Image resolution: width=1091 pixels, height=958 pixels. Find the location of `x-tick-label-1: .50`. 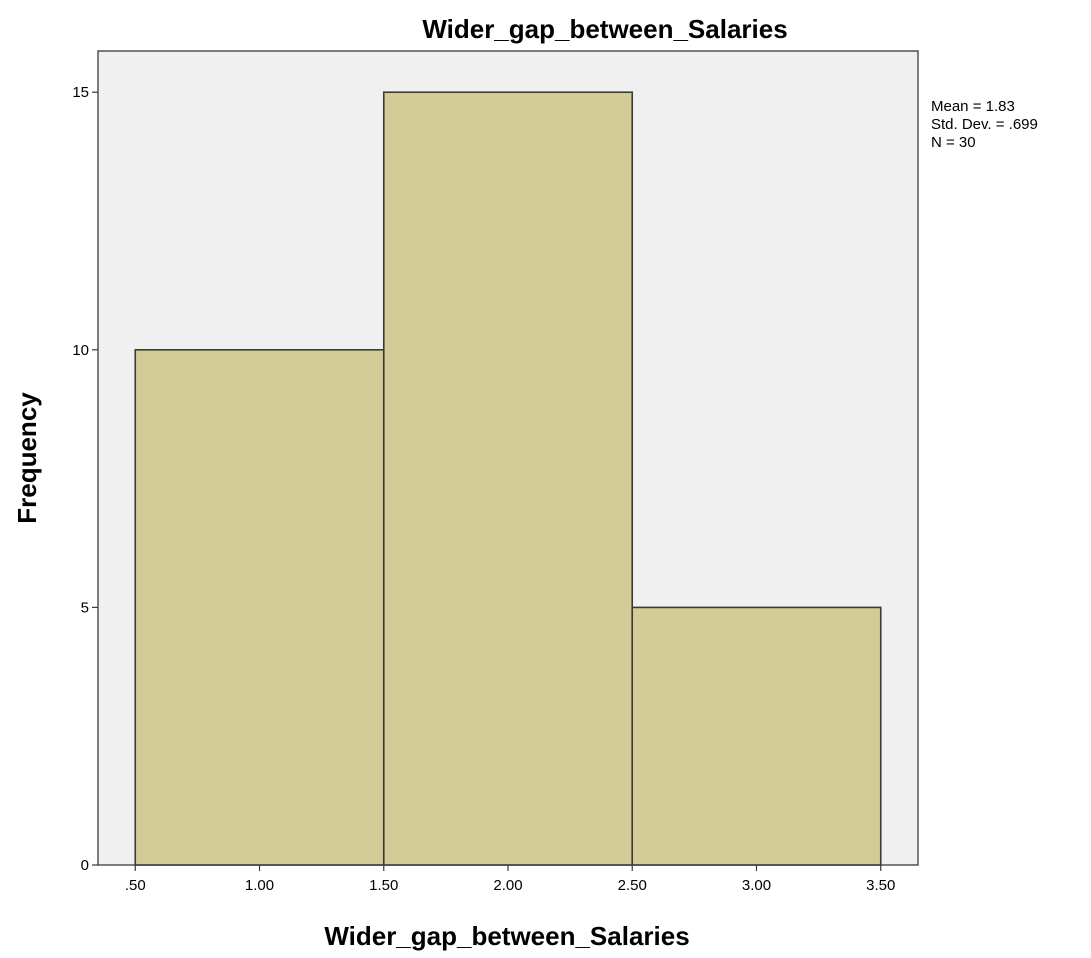

x-tick-label-1: .50 is located at coordinates (135, 885).